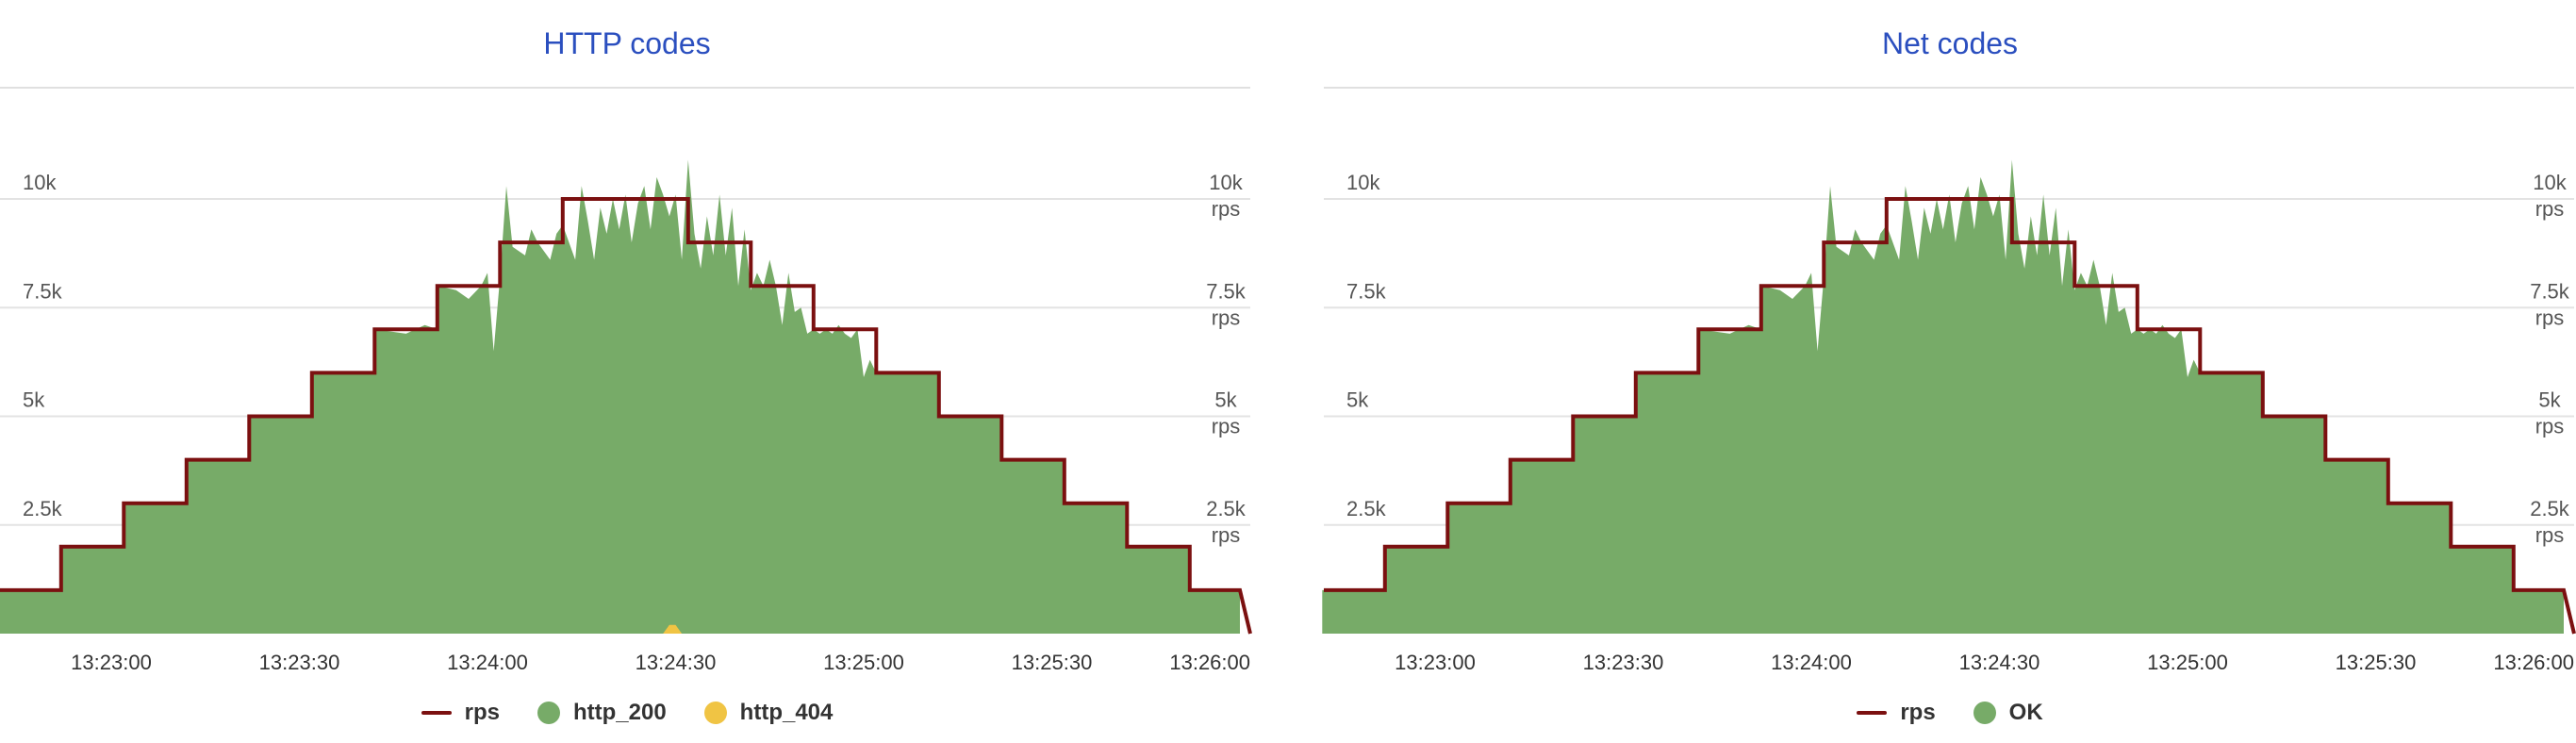 This screenshot has height=743, width=2576. I want to click on net-codes-legend: rps OK, so click(1950, 713).